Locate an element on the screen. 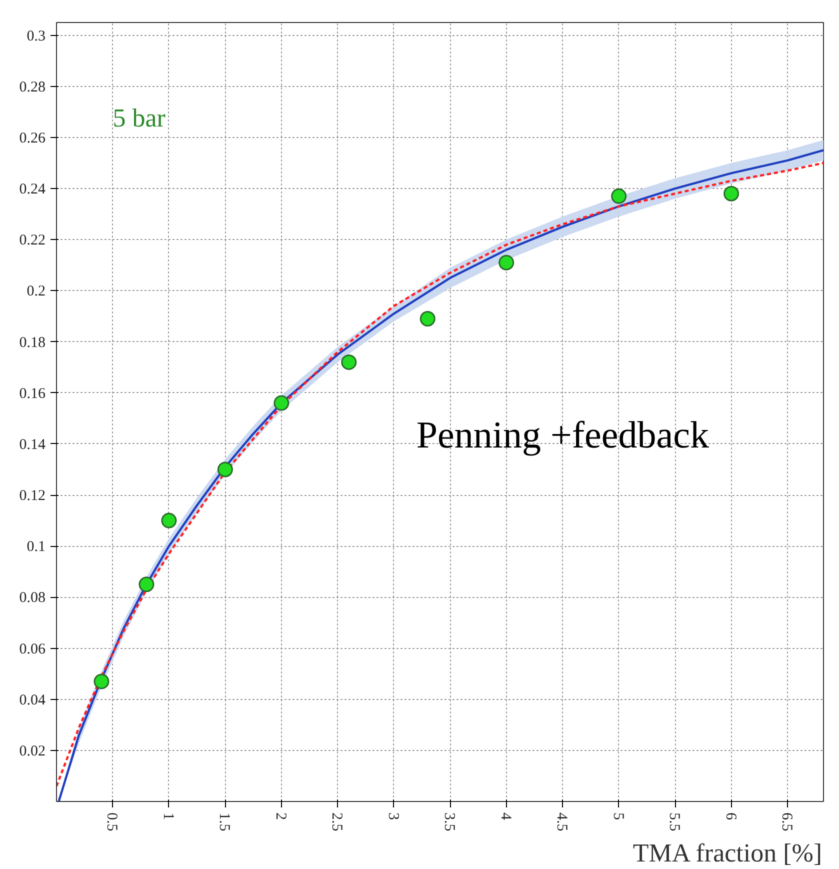  y-tick-label: 0.1 is located at coordinates (36, 547).